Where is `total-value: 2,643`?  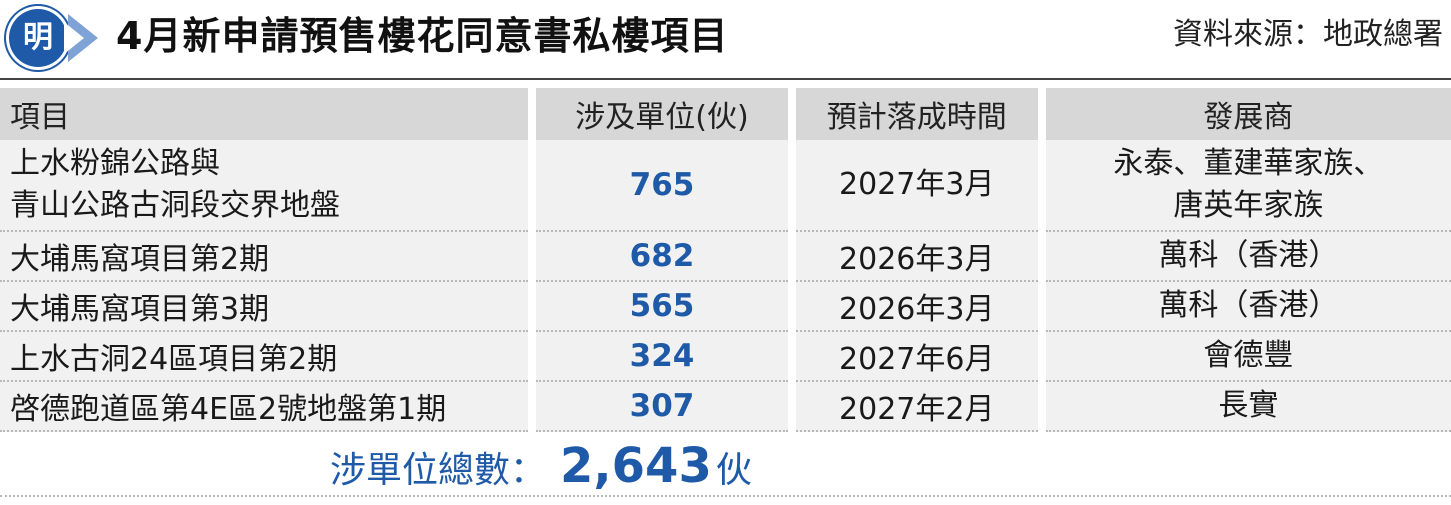
total-value: 2,643 is located at coordinates (636, 466).